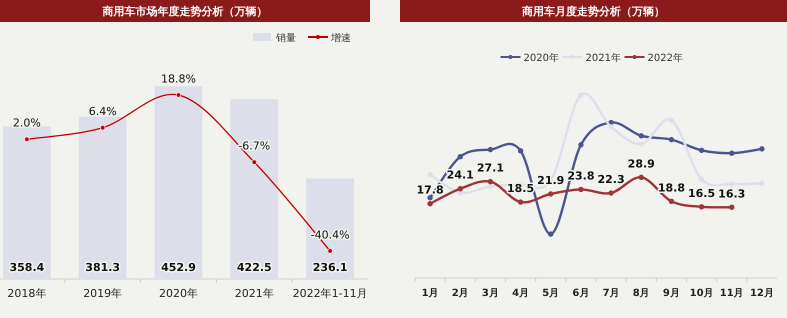 This screenshot has height=318, width=787. Describe the element at coordinates (490, 168) in the screenshot. I see `data-label: 27.1` at that location.